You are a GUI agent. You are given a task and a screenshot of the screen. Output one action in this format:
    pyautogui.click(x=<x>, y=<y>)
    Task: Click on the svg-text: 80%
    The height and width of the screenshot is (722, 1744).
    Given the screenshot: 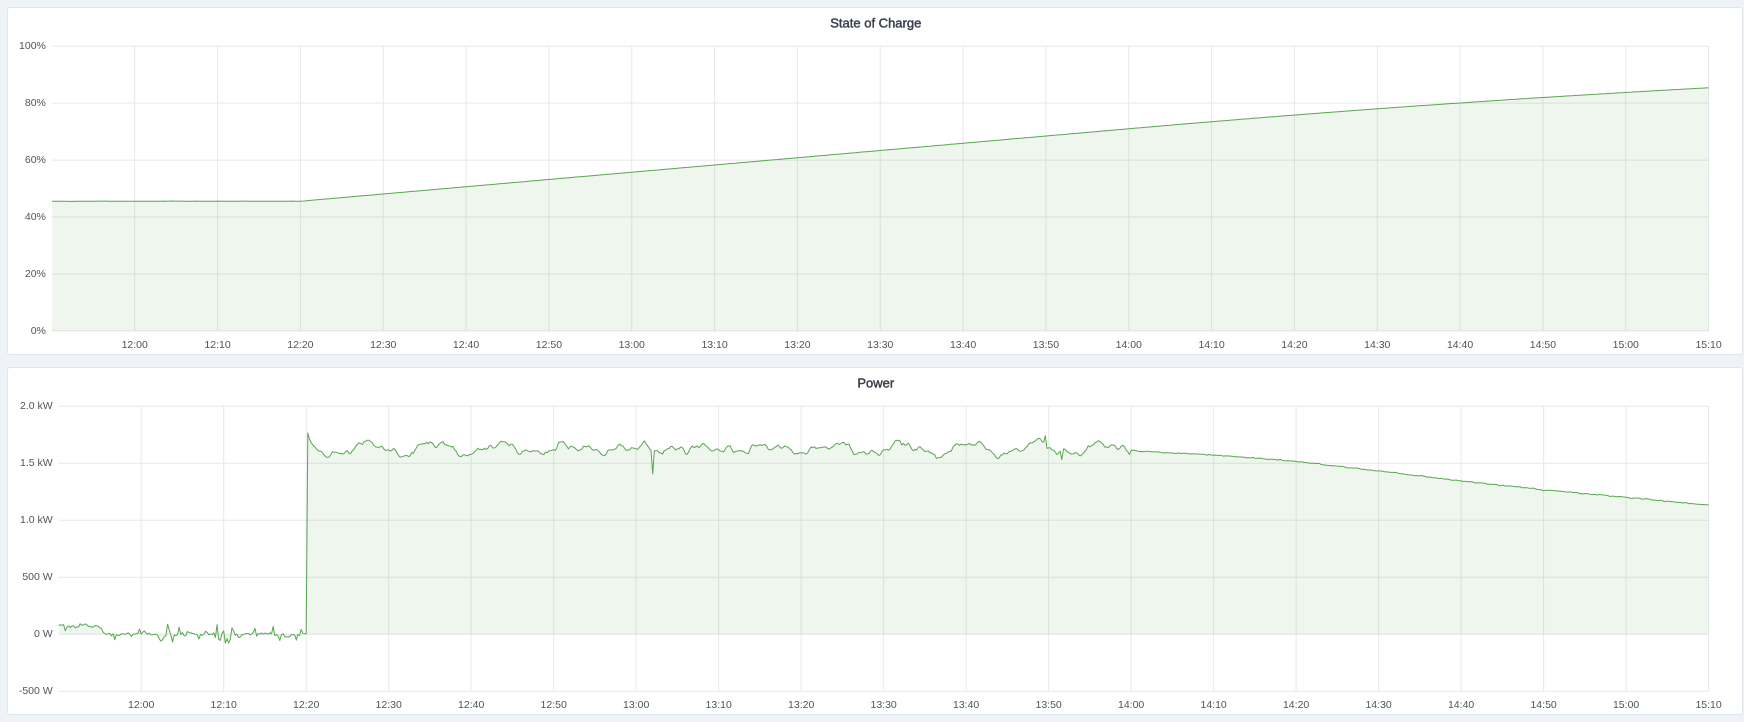 What is the action you would take?
    pyautogui.click(x=35, y=103)
    